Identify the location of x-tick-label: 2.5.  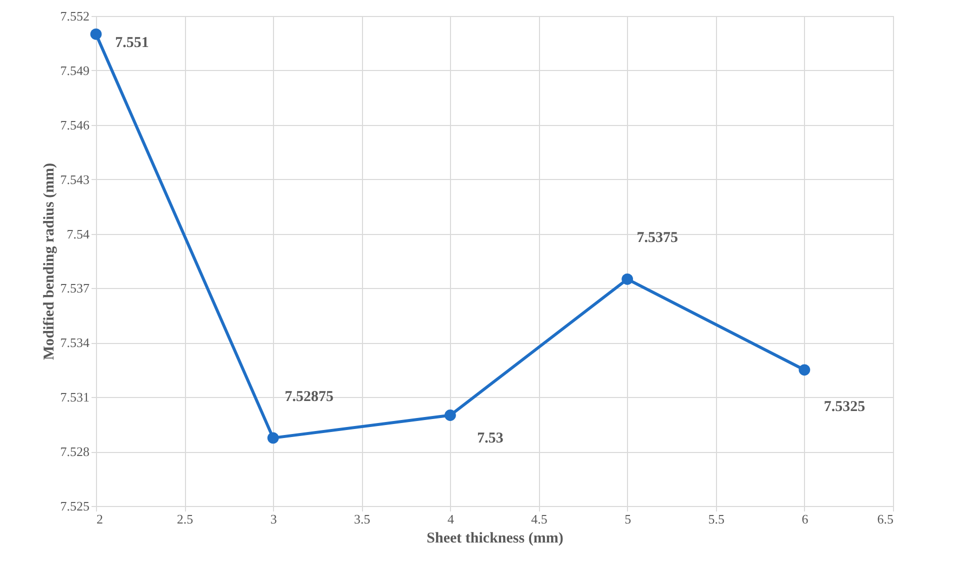
(185, 519).